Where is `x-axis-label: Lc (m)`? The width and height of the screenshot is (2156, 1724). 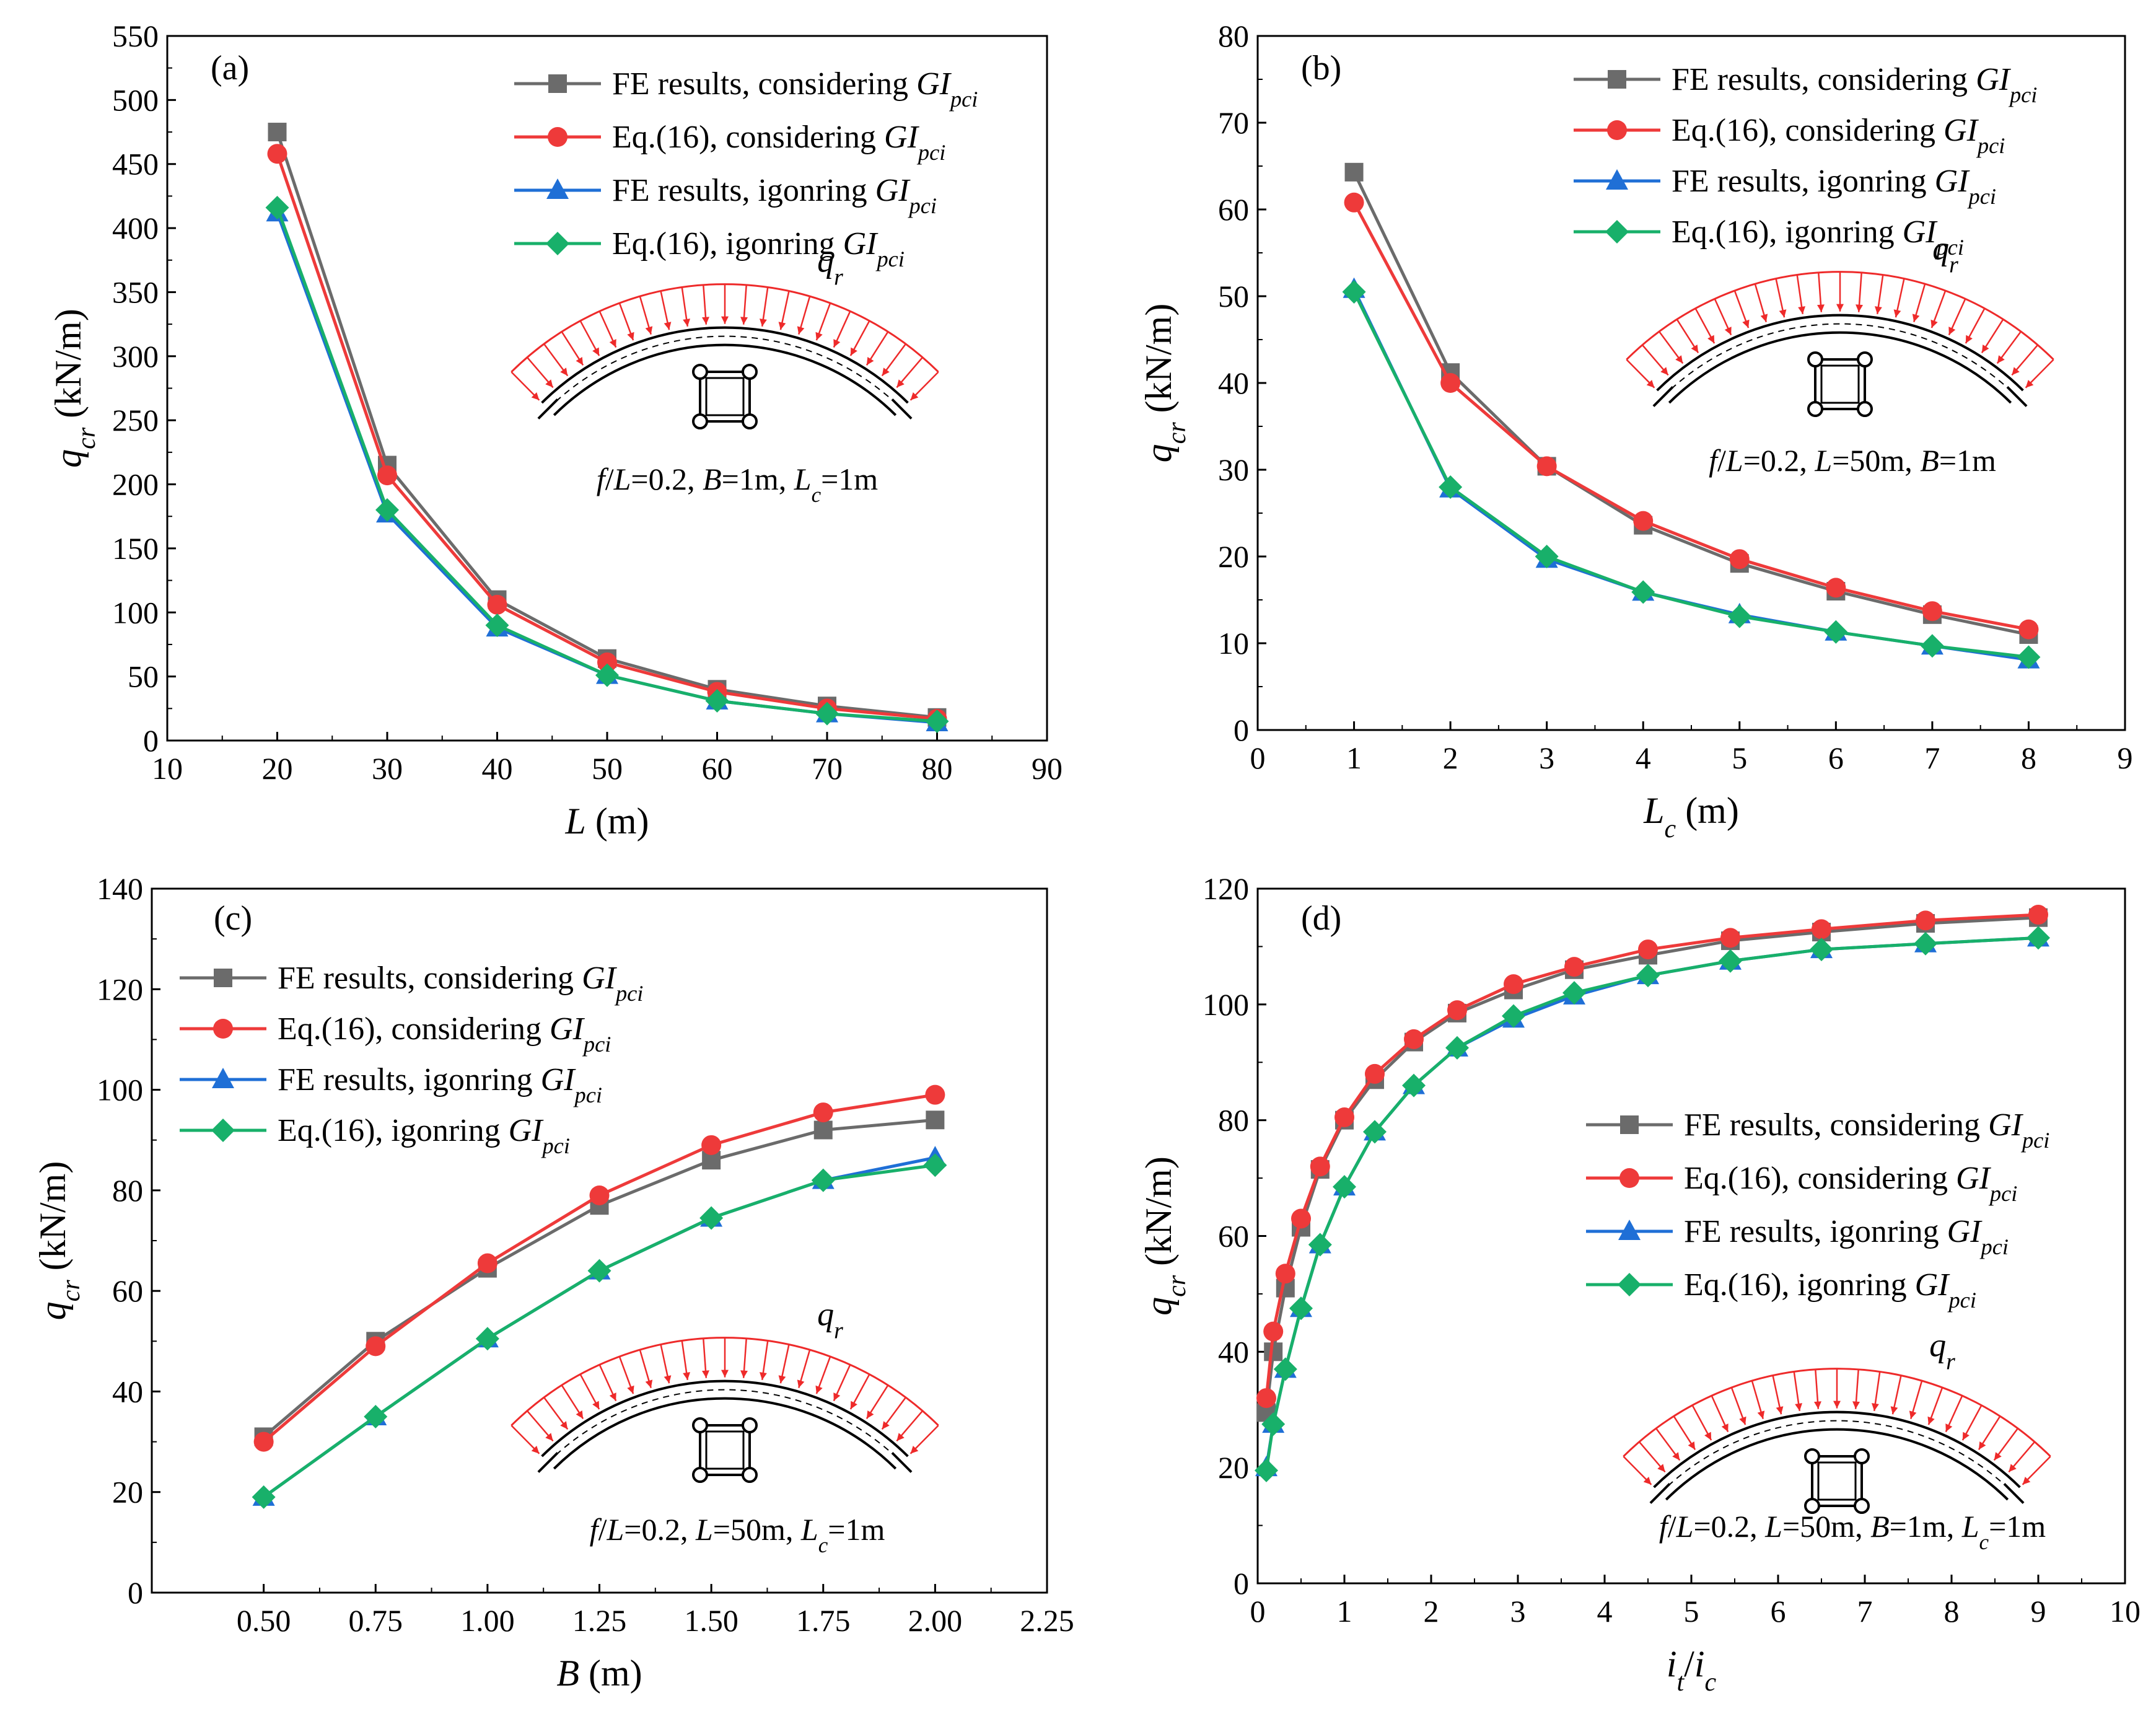
x-axis-label: Lc (m) is located at coordinates (1691, 816).